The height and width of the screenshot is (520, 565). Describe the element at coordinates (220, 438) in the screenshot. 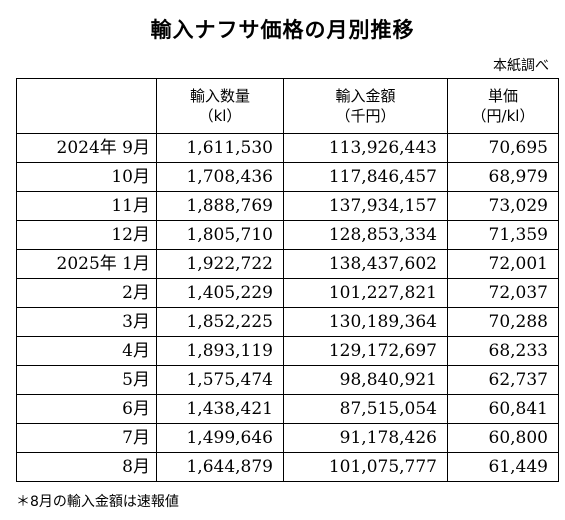

I see `volume-cell: 1,499,646` at that location.